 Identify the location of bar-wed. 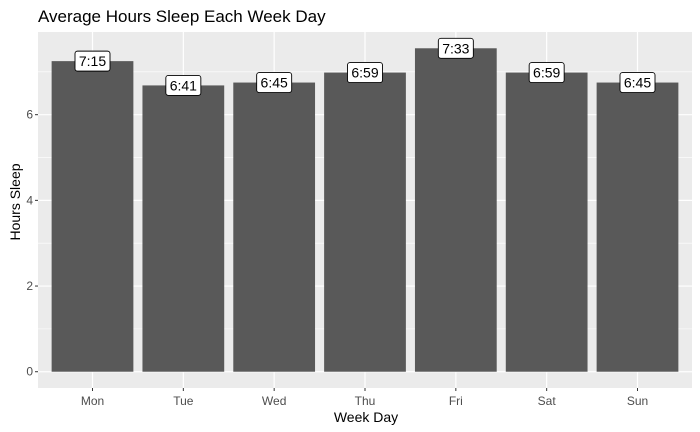
(274, 227).